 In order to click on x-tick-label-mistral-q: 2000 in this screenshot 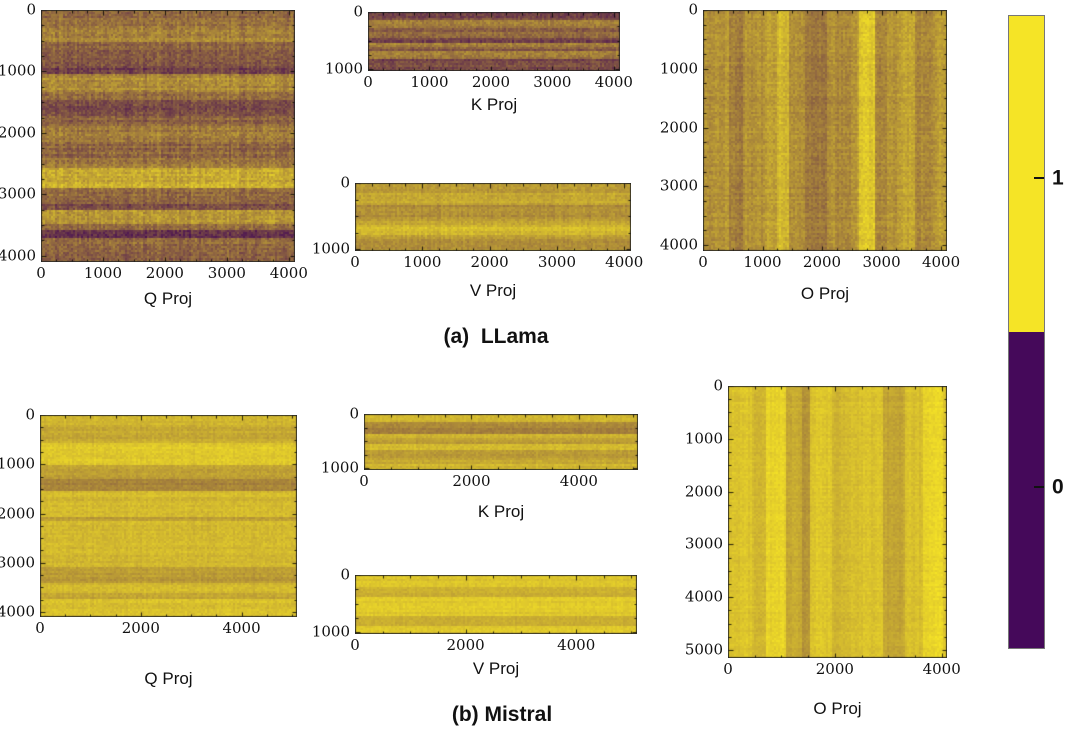, I will do `click(140, 628)`.